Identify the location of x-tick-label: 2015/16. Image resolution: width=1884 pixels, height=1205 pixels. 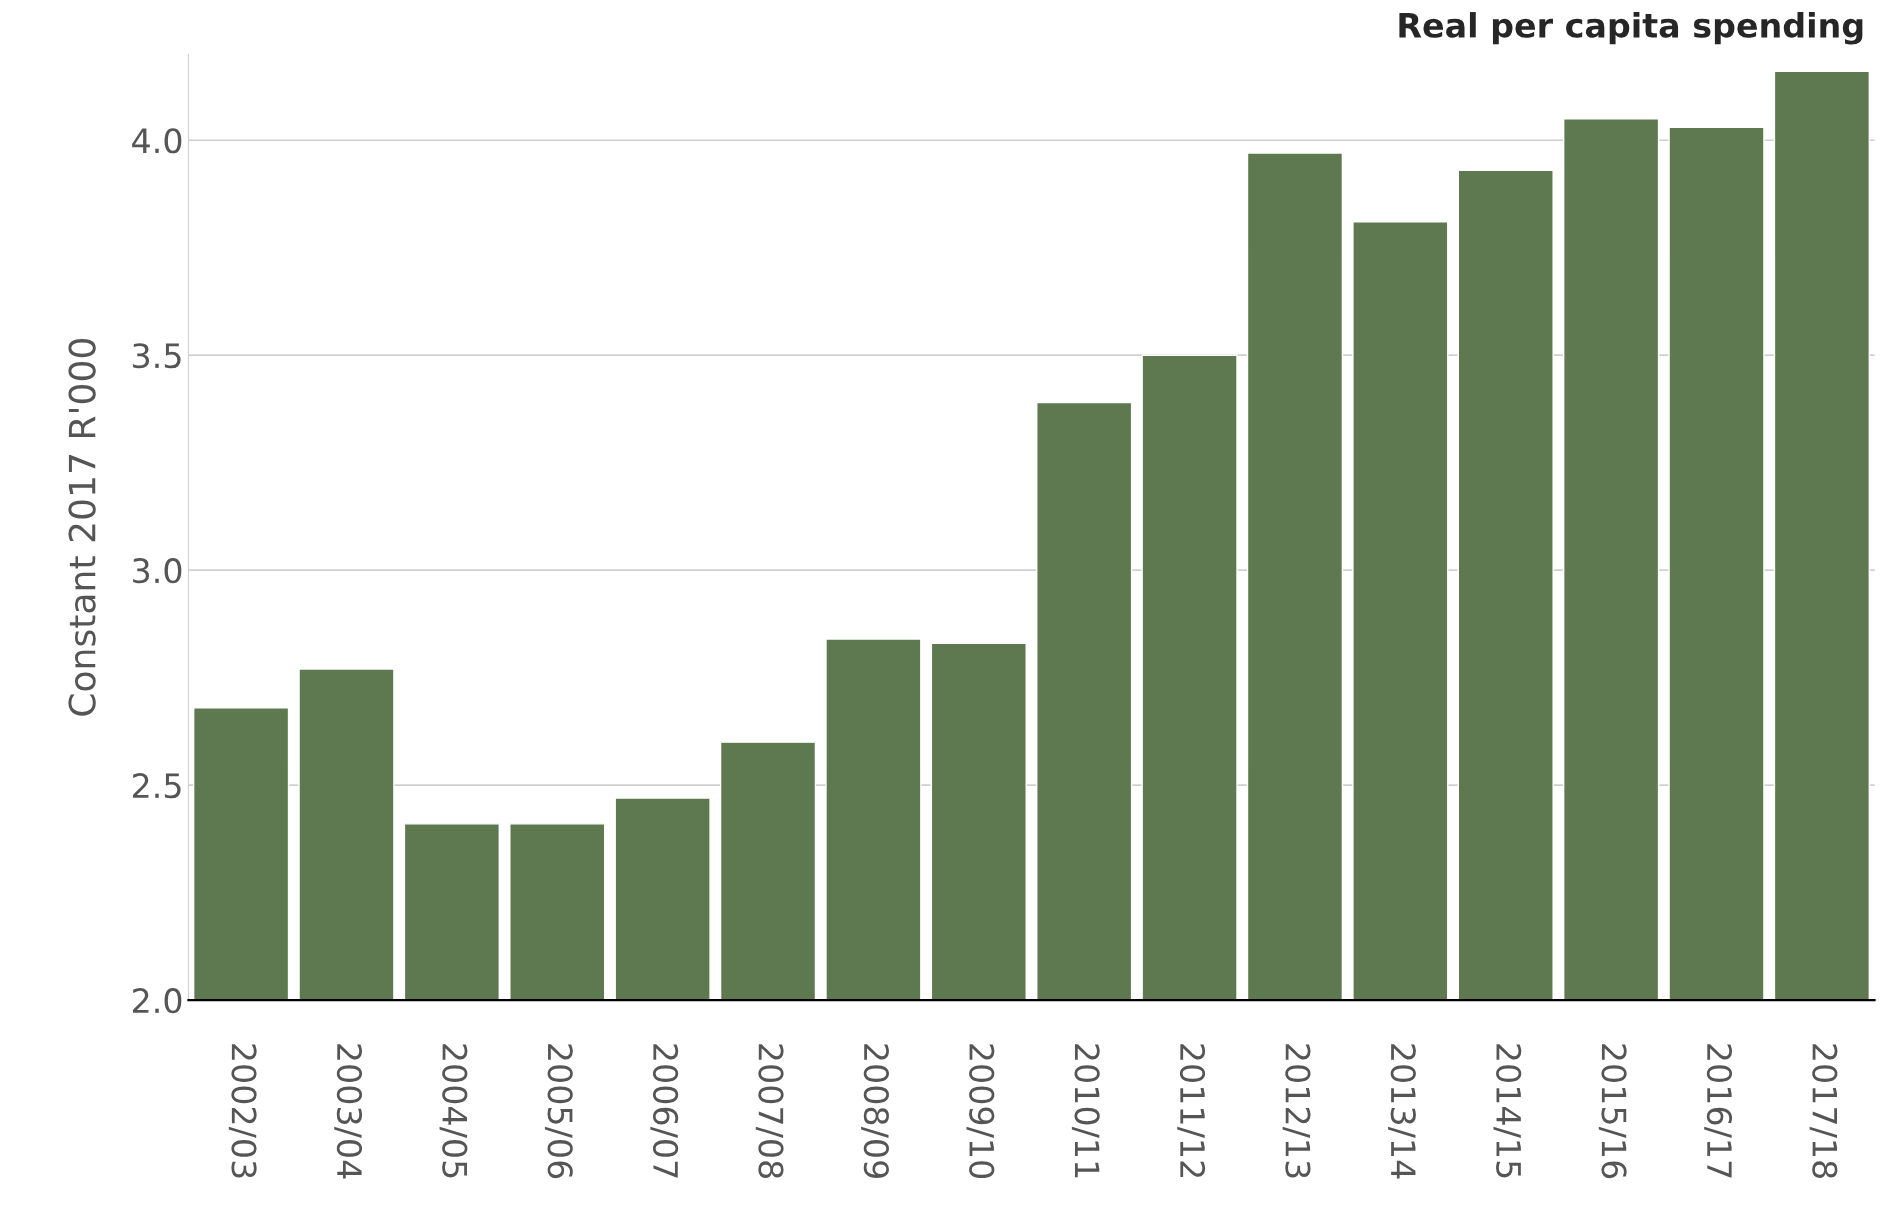
(1612, 1111).